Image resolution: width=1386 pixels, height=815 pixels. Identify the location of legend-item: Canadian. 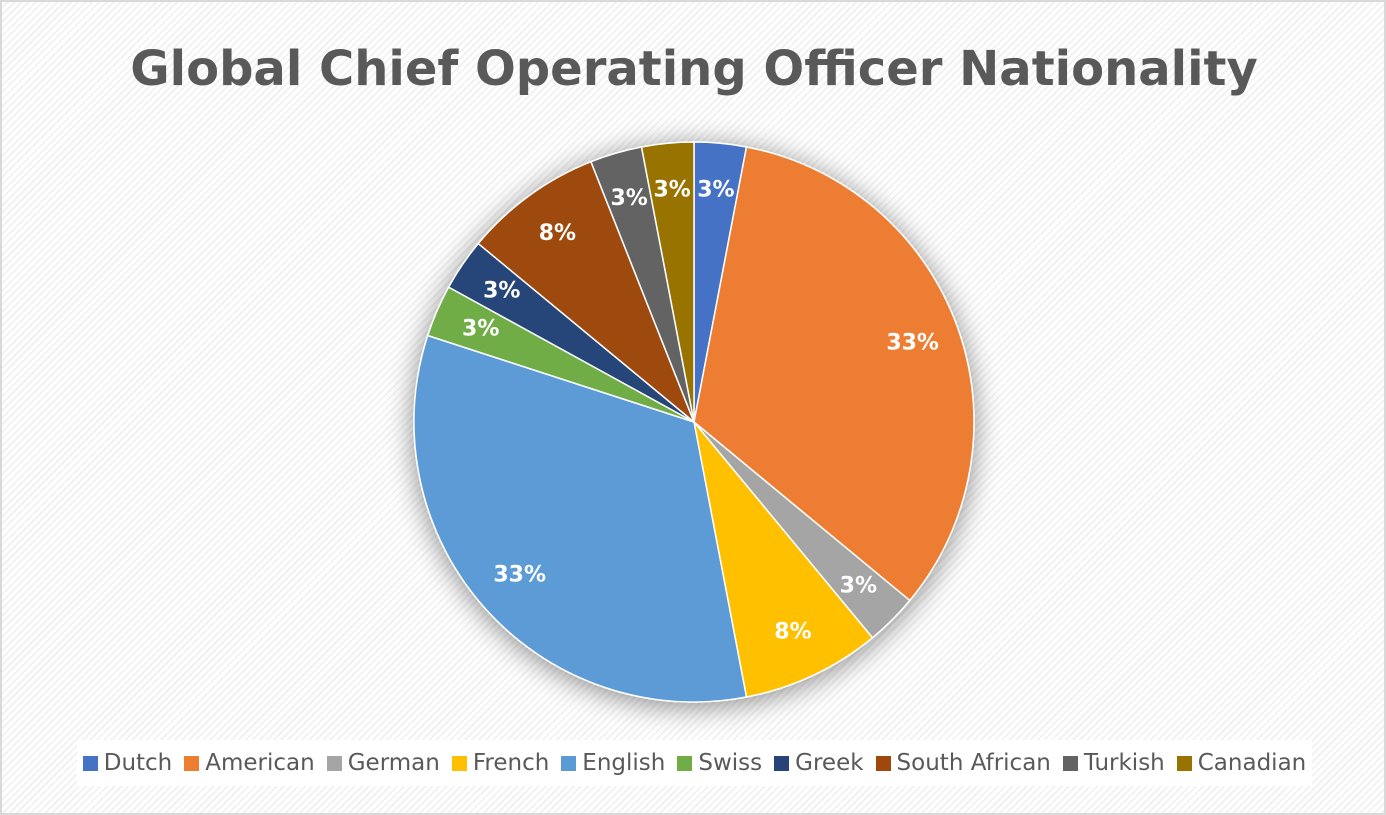
(1241, 763).